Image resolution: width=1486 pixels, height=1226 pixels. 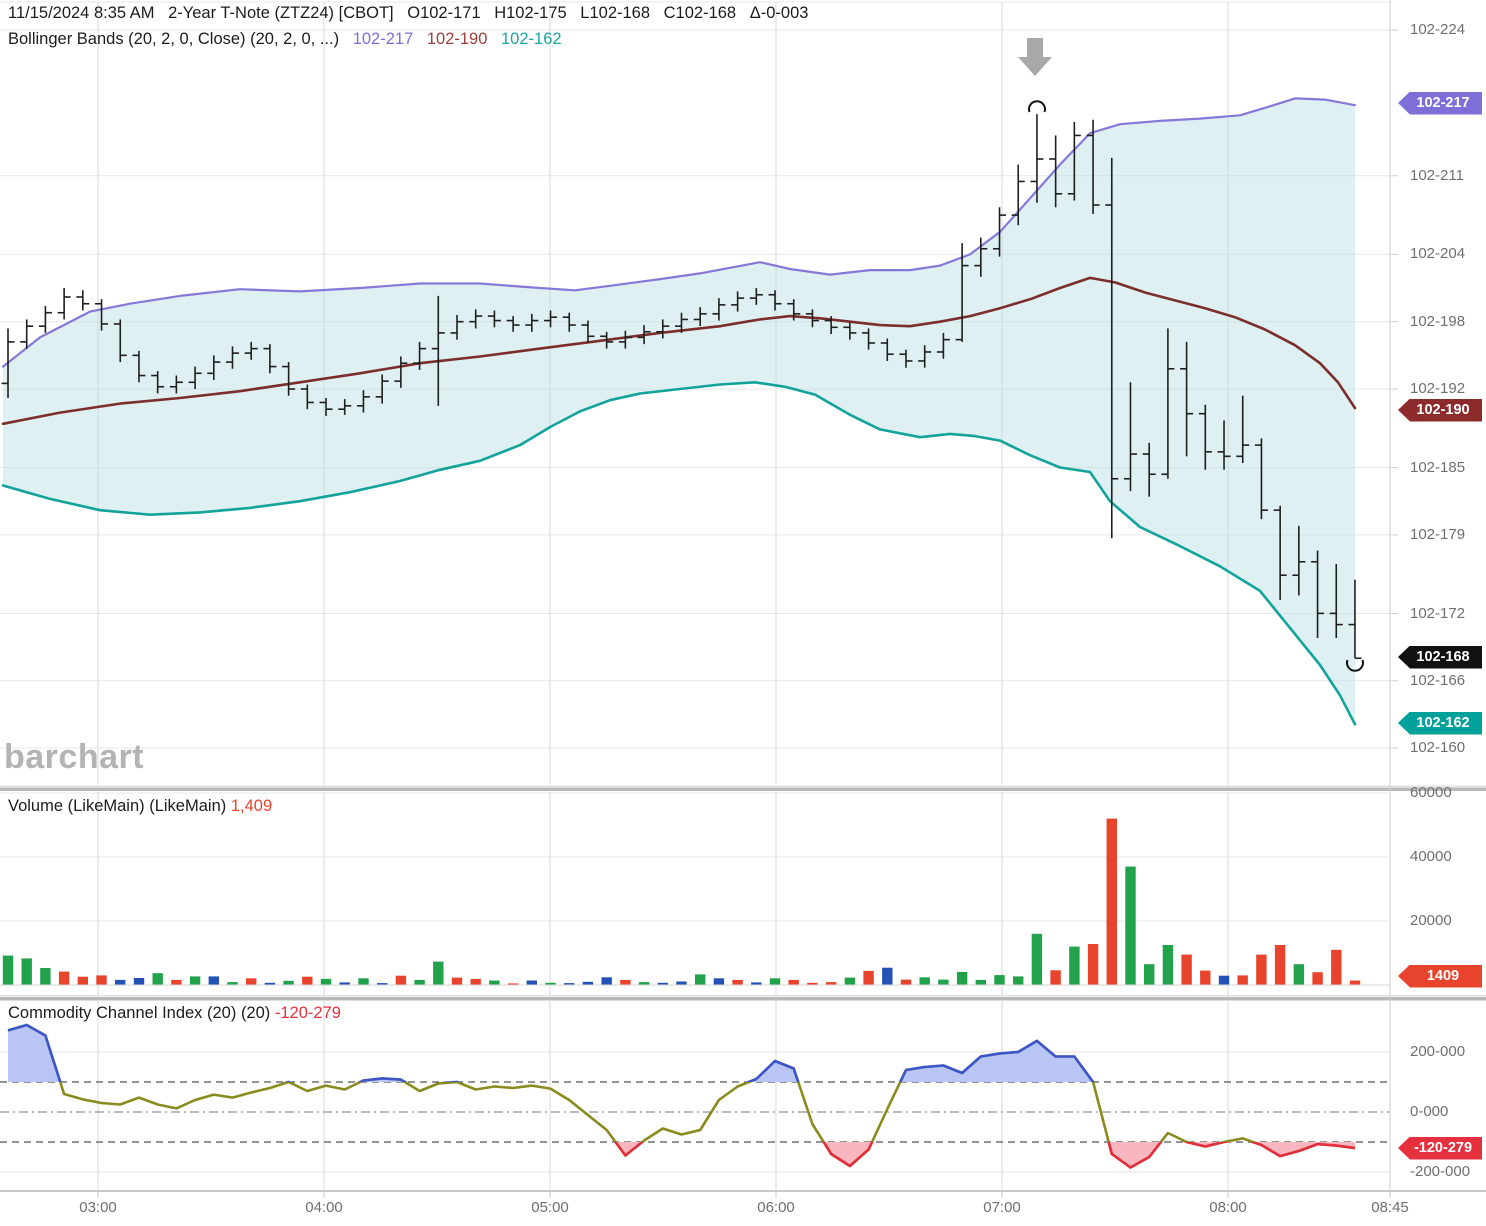 I want to click on time-axis-label: 07:00, so click(x=1002, y=1207).